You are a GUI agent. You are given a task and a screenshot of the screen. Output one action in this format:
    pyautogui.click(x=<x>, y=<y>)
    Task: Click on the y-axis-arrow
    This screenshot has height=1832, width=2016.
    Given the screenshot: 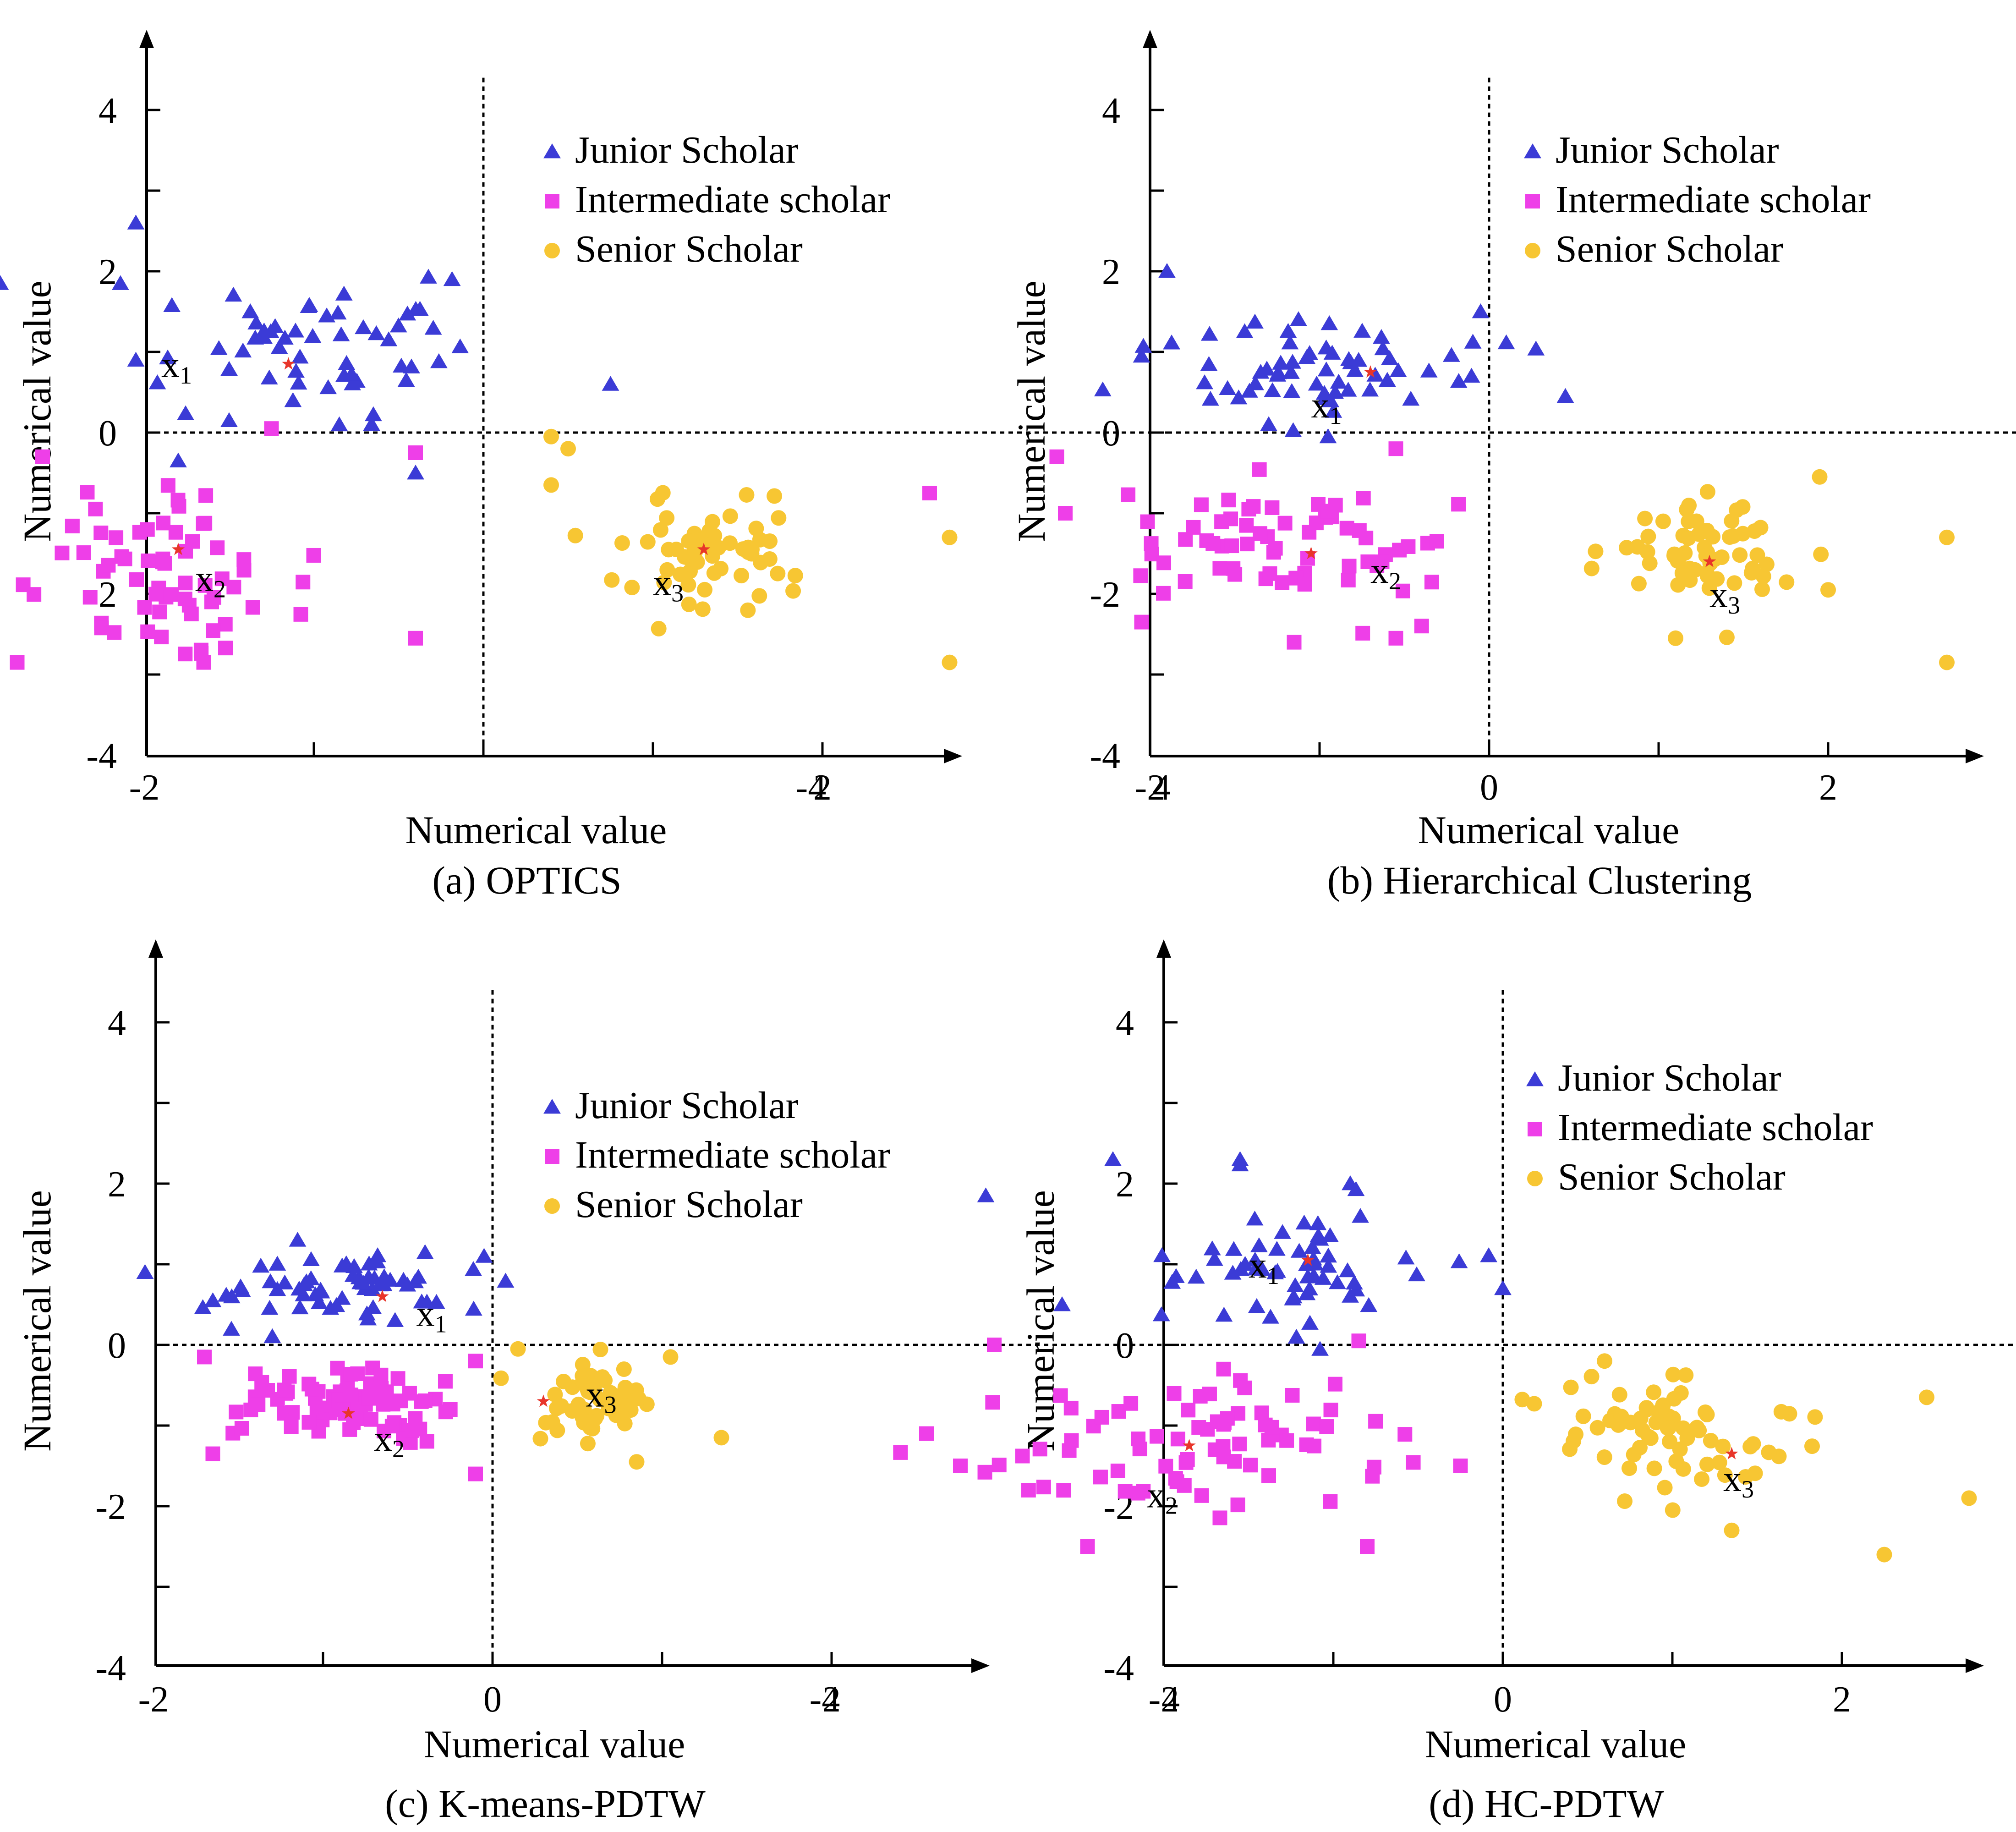 What is the action you would take?
    pyautogui.click(x=146, y=39)
    